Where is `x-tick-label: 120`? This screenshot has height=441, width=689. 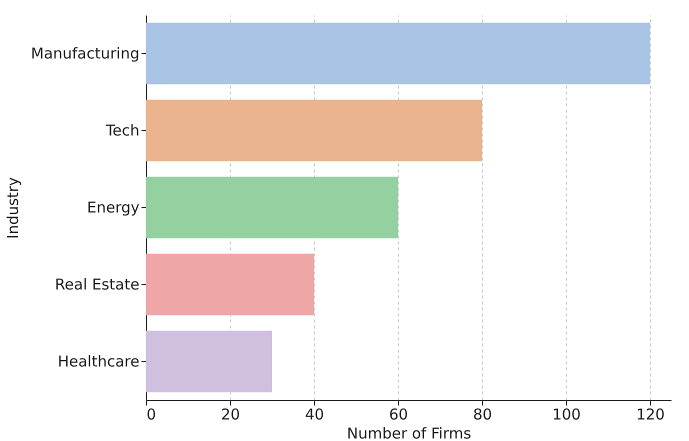
x-tick-label: 120 is located at coordinates (650, 415).